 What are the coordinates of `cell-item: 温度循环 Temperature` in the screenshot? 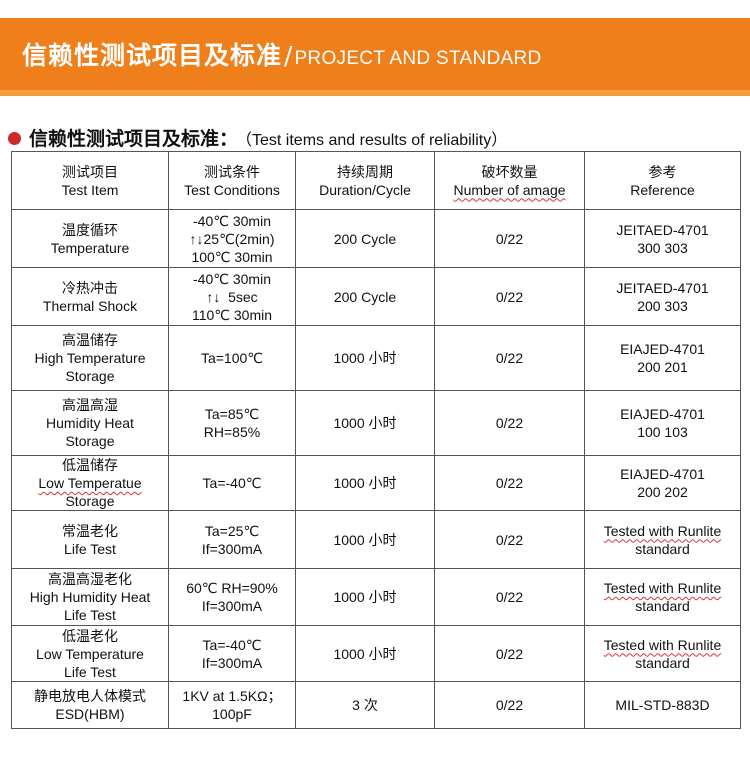 It's located at (90, 238).